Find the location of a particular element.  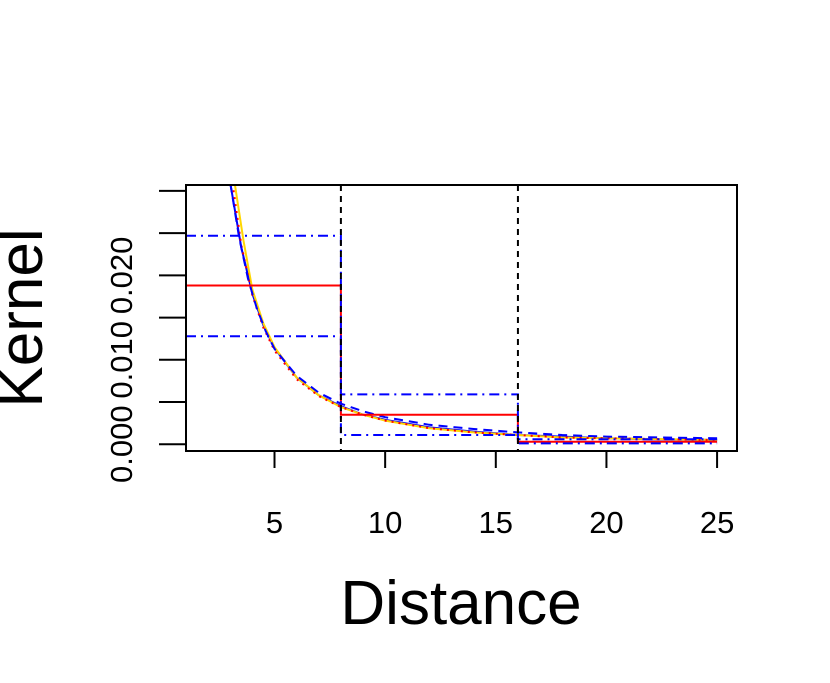

y-tick-label-4: 0.020 is located at coordinates (121, 276).